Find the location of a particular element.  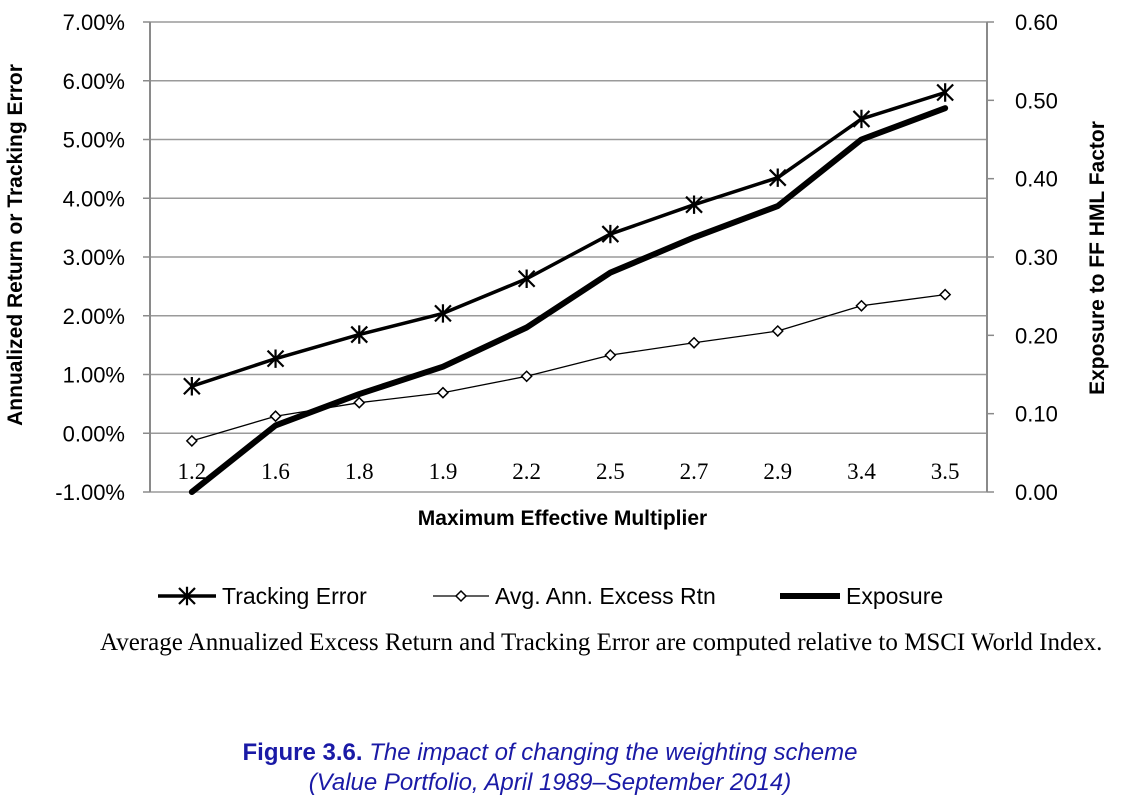

left-y-tick-label: 7.00% is located at coordinates (94, 22).